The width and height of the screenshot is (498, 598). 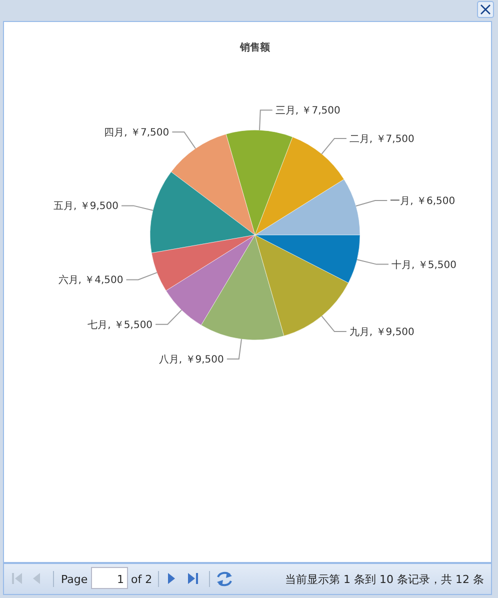 I want to click on slice-label: 八月, ￥9,500, so click(x=191, y=360).